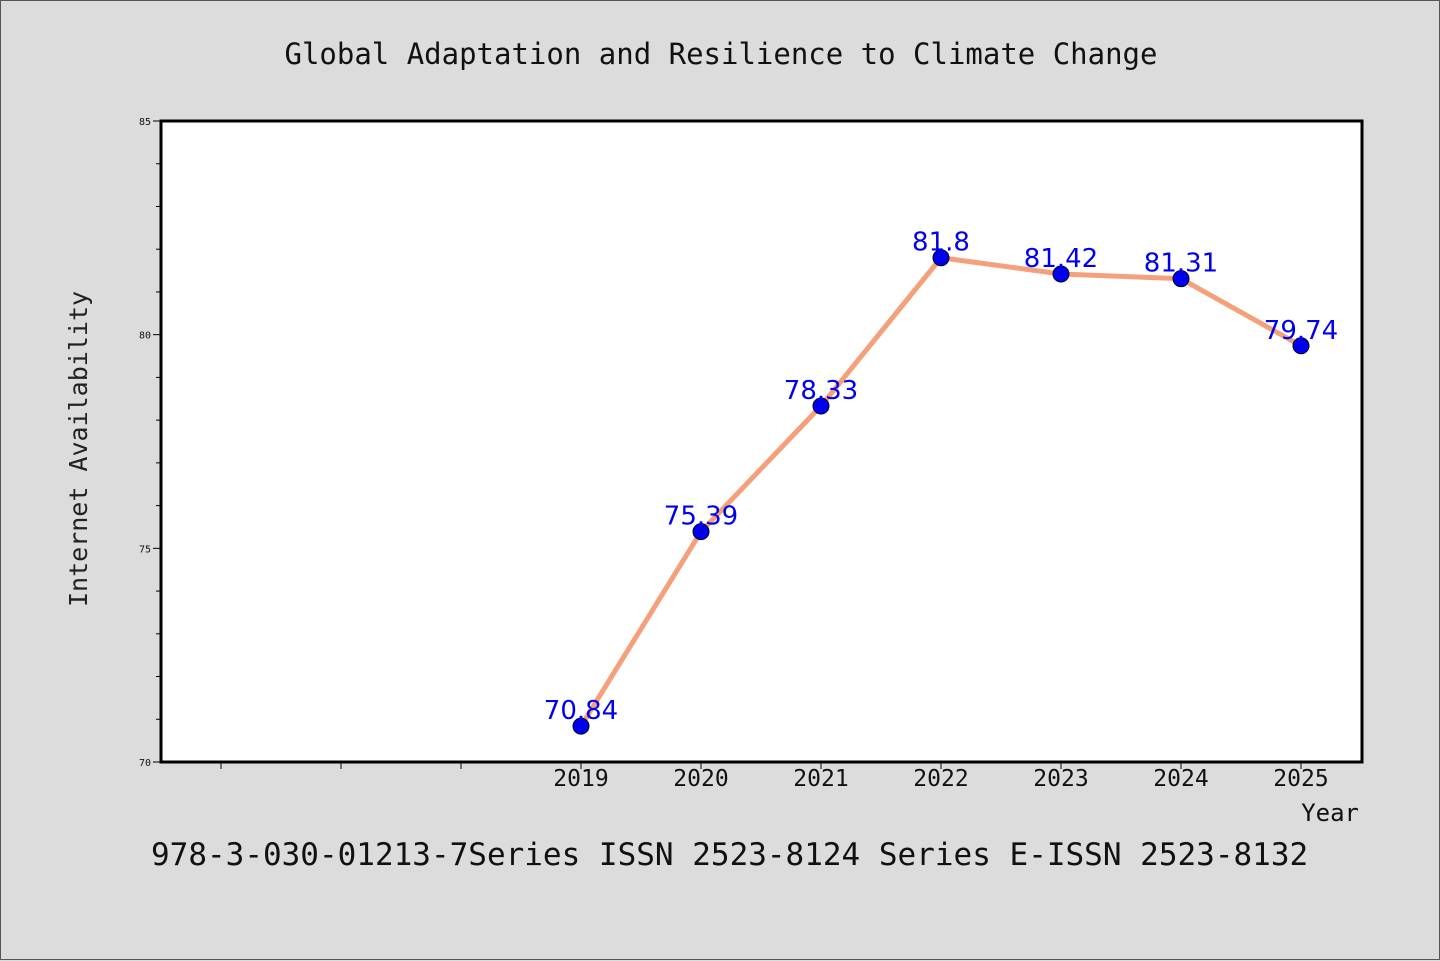  Describe the element at coordinates (145, 763) in the screenshot. I see `y-tick-label: 70` at that location.